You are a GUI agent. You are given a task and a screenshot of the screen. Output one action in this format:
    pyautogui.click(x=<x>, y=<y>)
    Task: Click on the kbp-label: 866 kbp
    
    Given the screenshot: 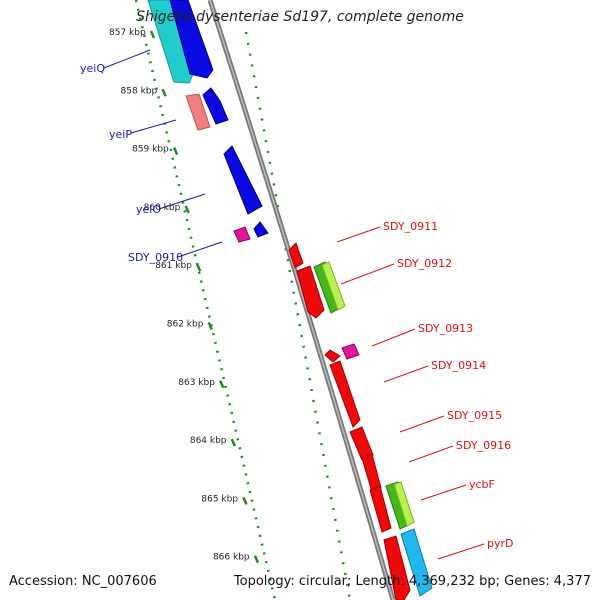 What is the action you would take?
    pyautogui.click(x=231, y=558)
    